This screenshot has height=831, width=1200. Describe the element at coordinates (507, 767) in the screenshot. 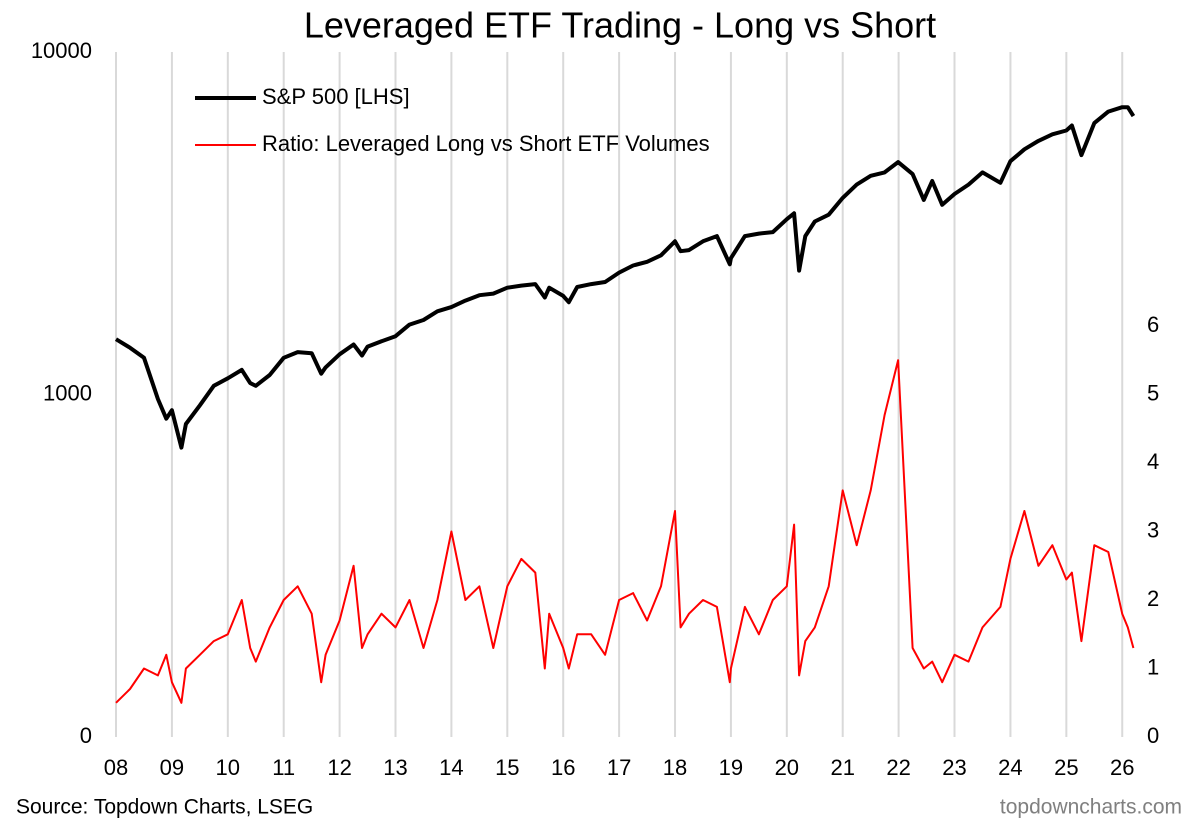

I see `x-tick-label: 15` at that location.